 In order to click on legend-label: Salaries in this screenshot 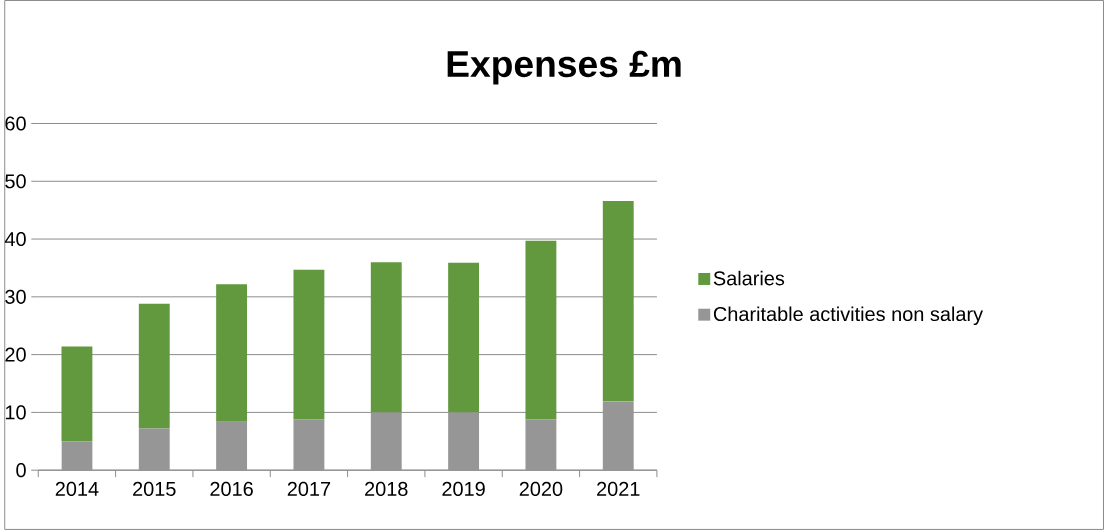, I will do `click(749, 278)`.